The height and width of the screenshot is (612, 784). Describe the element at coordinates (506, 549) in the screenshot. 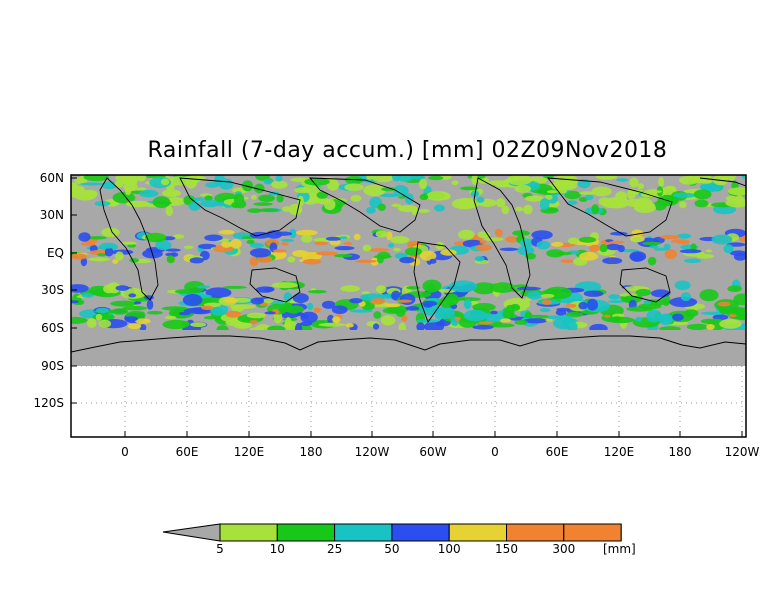

I see `colorbar-label: 150` at that location.